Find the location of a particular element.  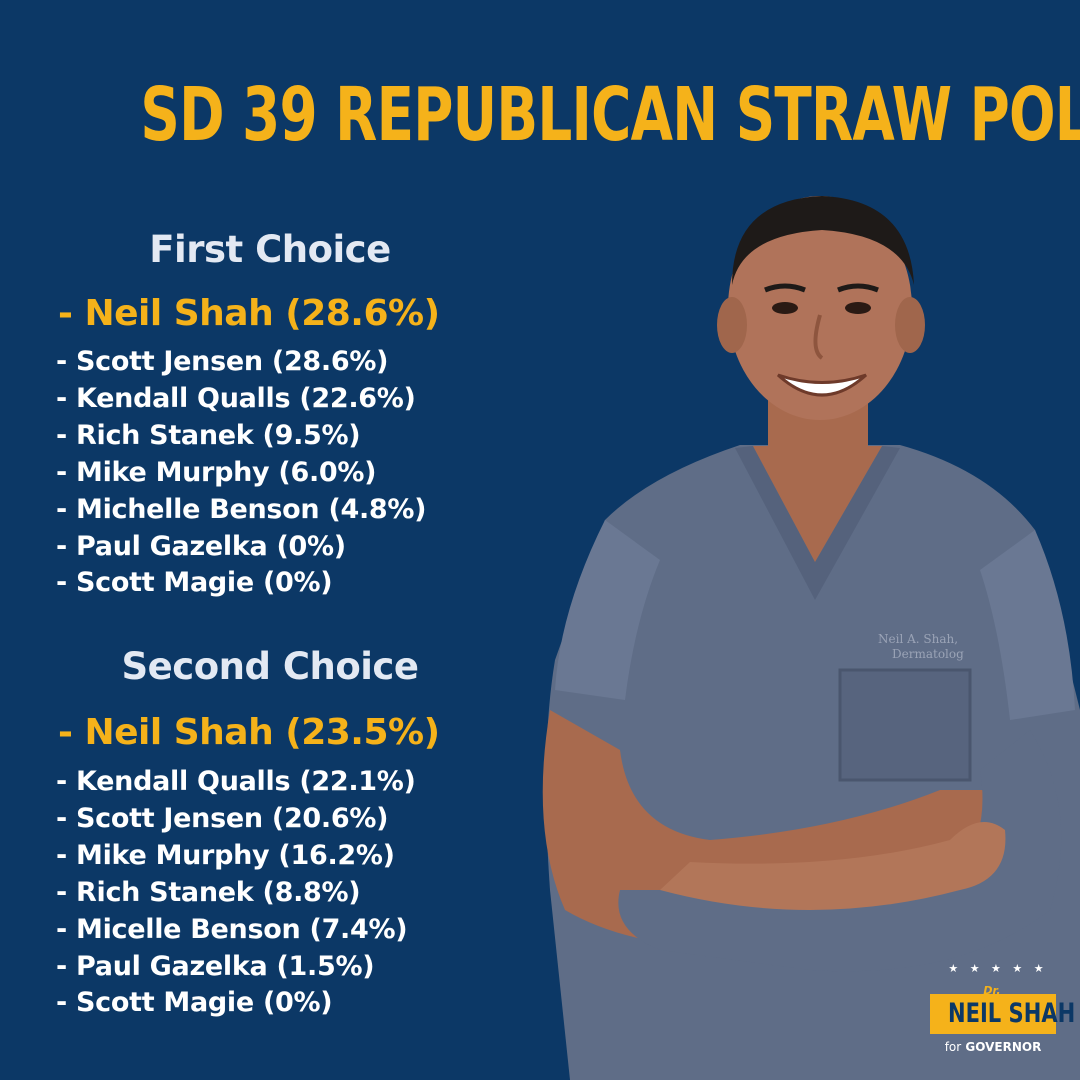

list-item: - Kendall Qualls (22.1%) is located at coordinates (236, 781).